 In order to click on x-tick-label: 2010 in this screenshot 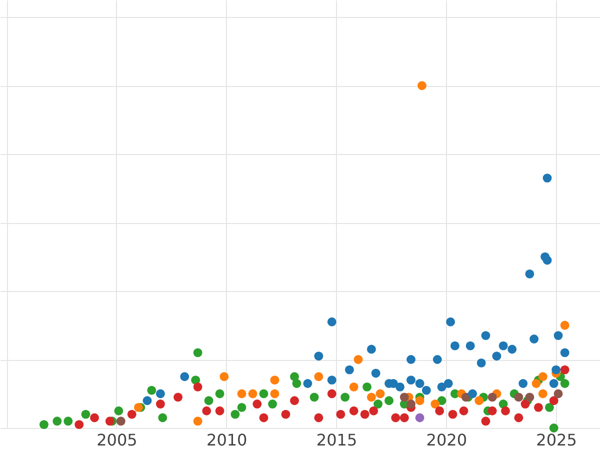, I will do `click(227, 440)`.